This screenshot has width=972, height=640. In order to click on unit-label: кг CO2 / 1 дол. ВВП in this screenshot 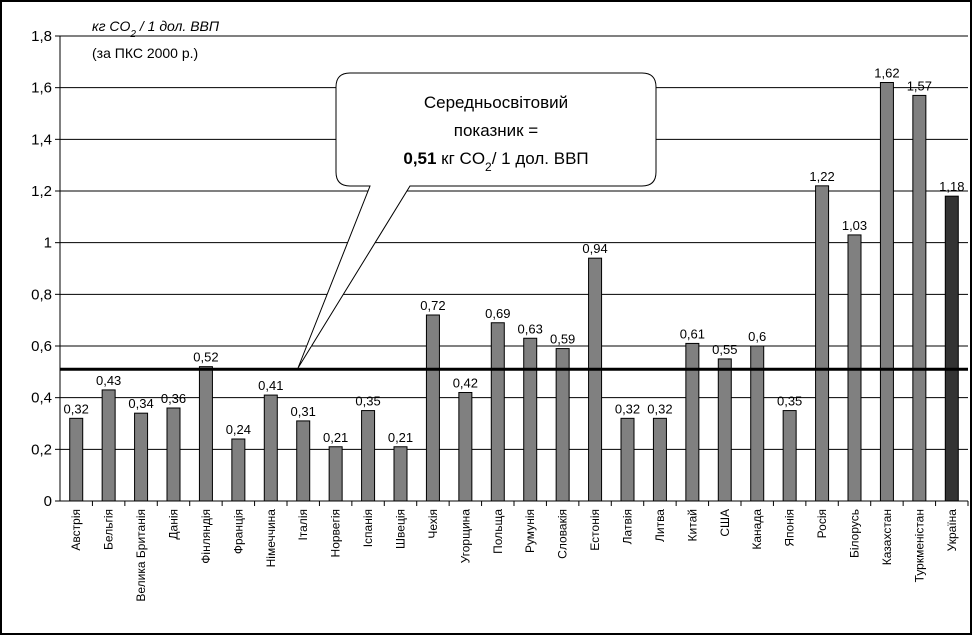, I will do `click(156, 29)`.